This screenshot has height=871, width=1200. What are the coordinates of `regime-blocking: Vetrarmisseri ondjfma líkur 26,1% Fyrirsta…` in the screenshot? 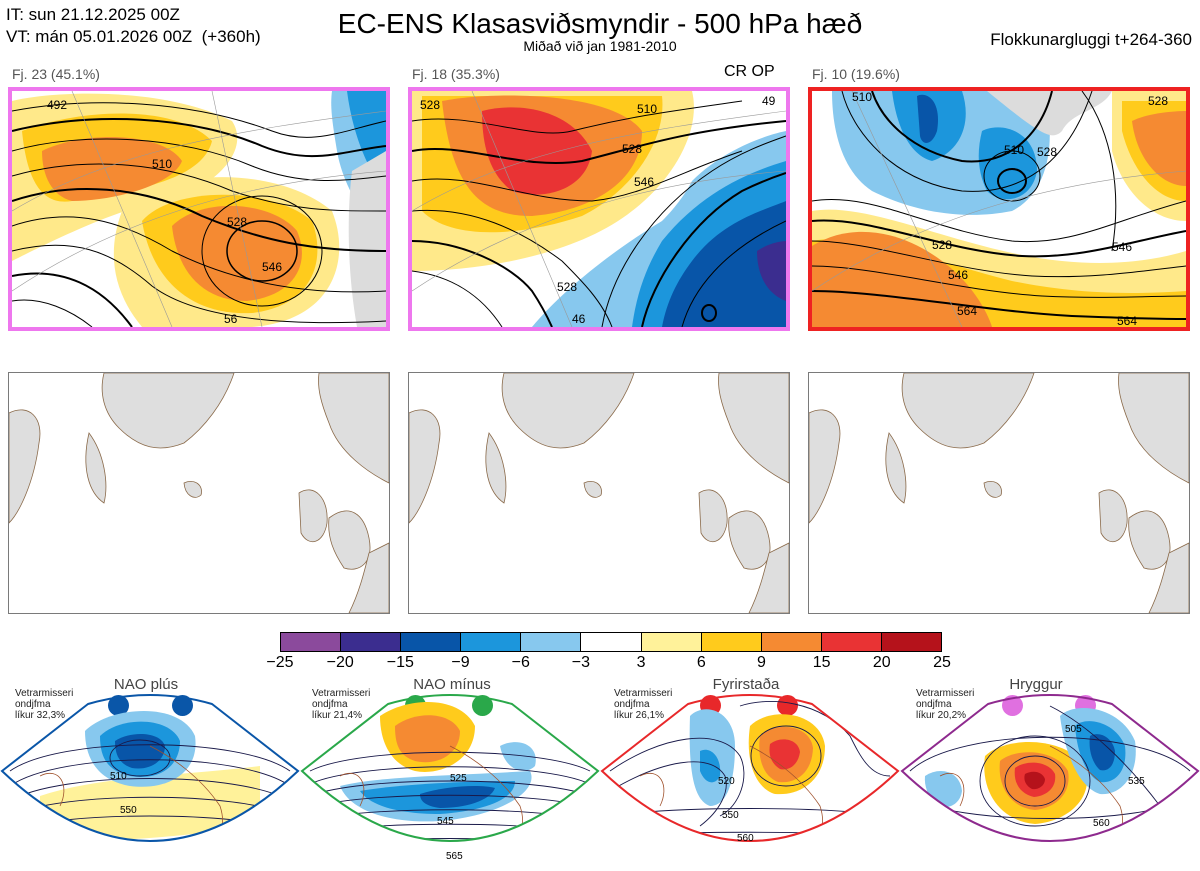 It's located at (750, 773).